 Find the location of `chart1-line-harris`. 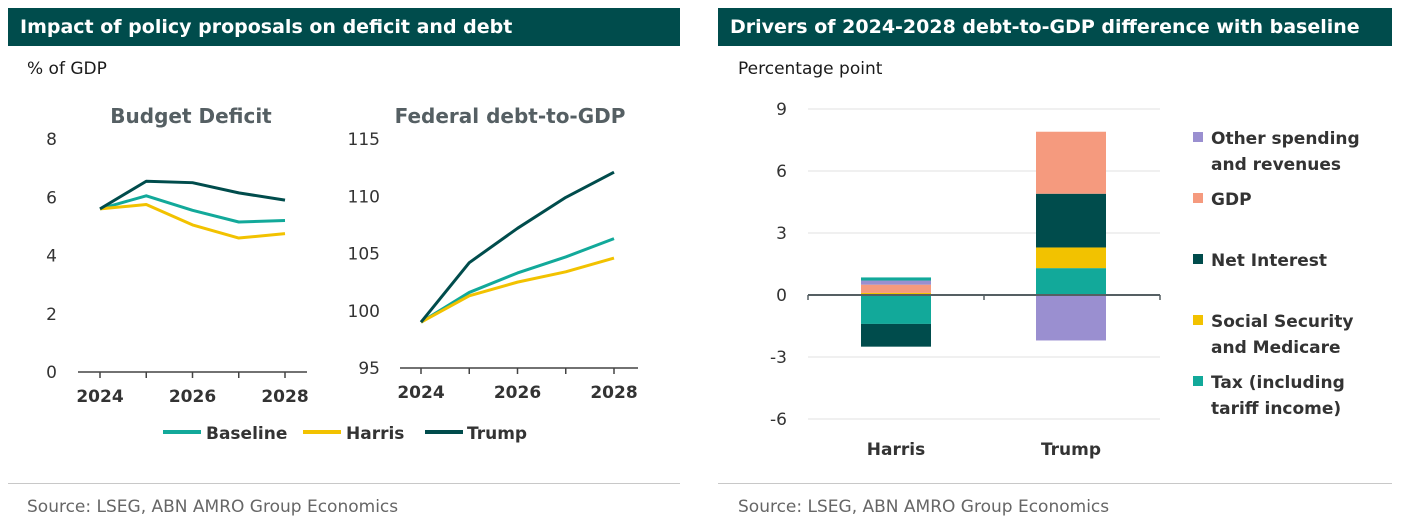

chart1-line-harris is located at coordinates (192, 221).